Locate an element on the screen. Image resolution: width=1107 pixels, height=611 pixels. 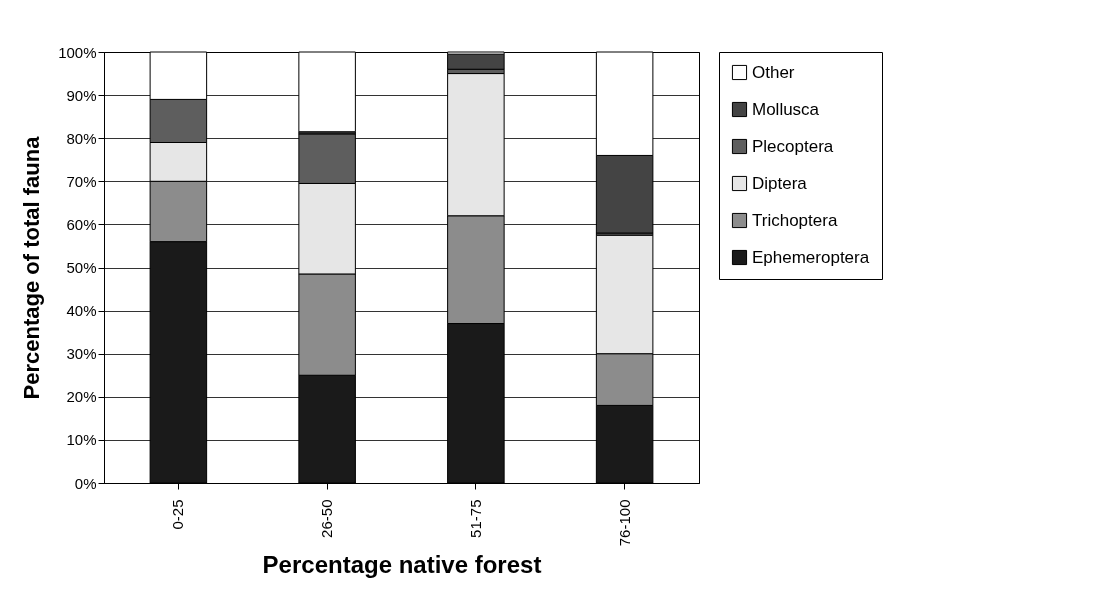
x-axis-title: Percentage native forest is located at coordinates (402, 565).